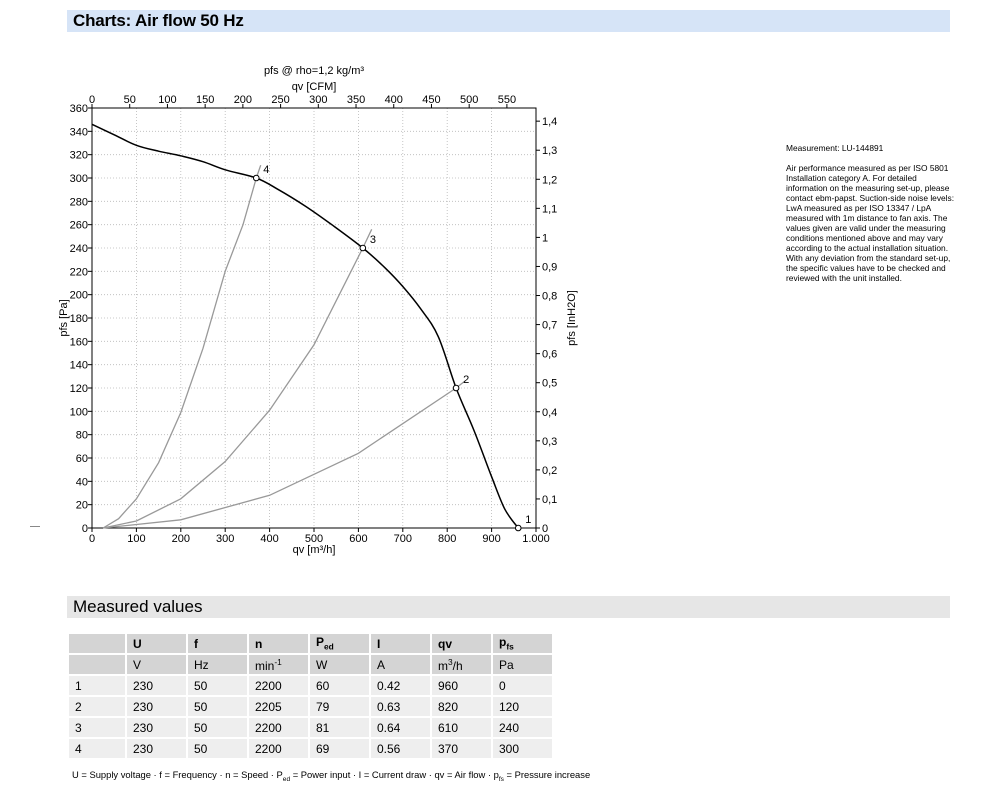 The image size is (1000, 790). What do you see at coordinates (35, 526) in the screenshot?
I see `margin-dash` at bounding box center [35, 526].